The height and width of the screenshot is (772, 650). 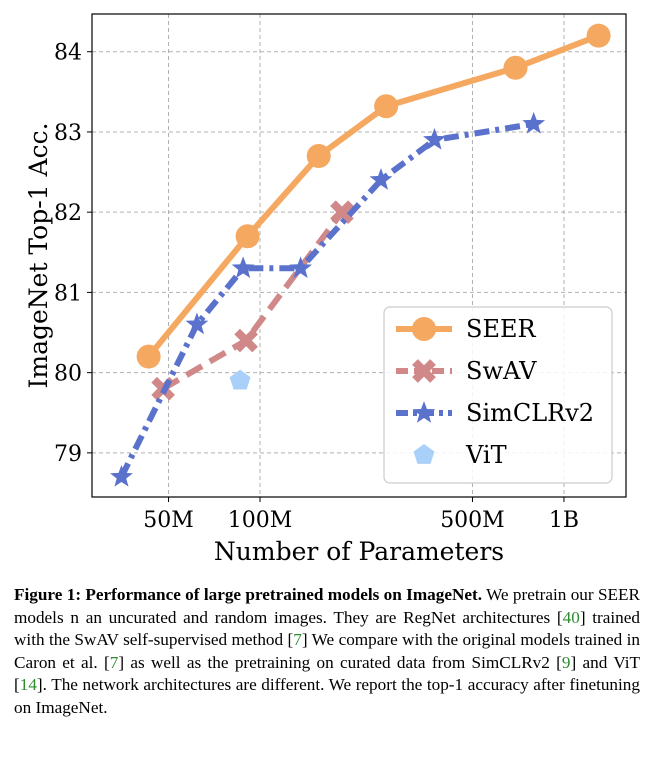 What do you see at coordinates (501, 371) in the screenshot?
I see `legend-label-swav: SwAV` at bounding box center [501, 371].